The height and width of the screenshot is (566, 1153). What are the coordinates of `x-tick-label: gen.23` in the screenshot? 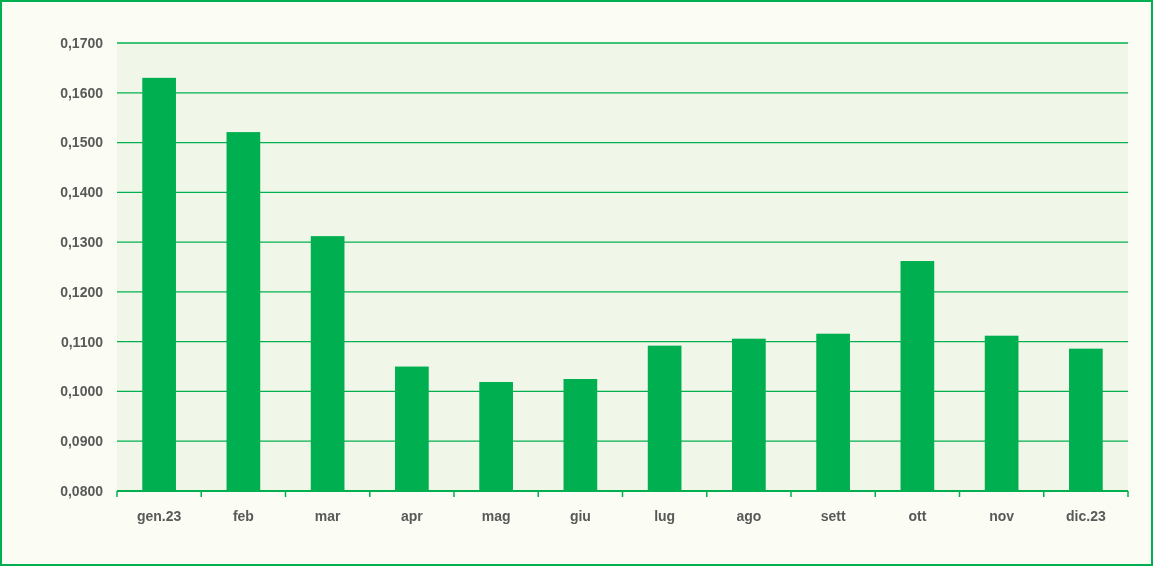 It's located at (159, 516).